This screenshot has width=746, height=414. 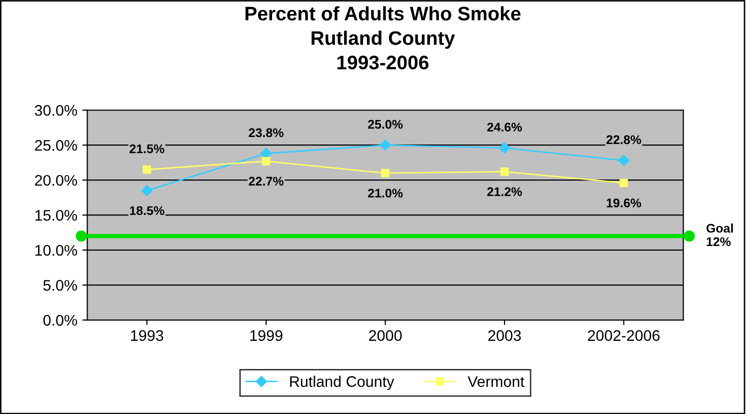 What do you see at coordinates (56, 215) in the screenshot?
I see `y-tick-label: 15.0%` at bounding box center [56, 215].